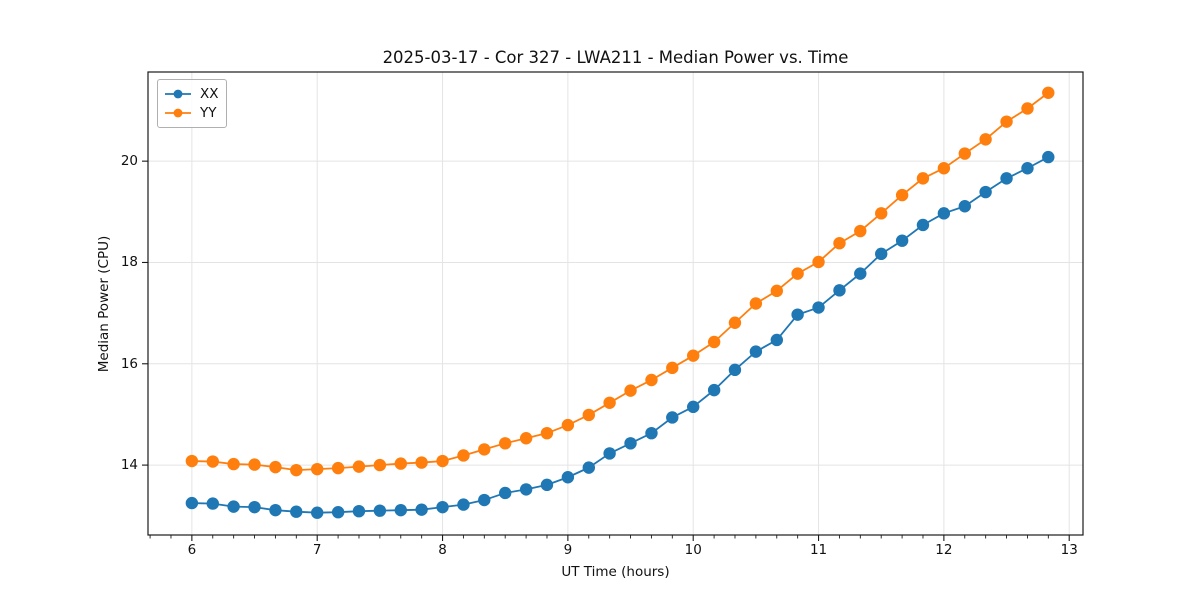  Describe the element at coordinates (178, 113) in the screenshot. I see `legend-line-sample-yy` at that location.